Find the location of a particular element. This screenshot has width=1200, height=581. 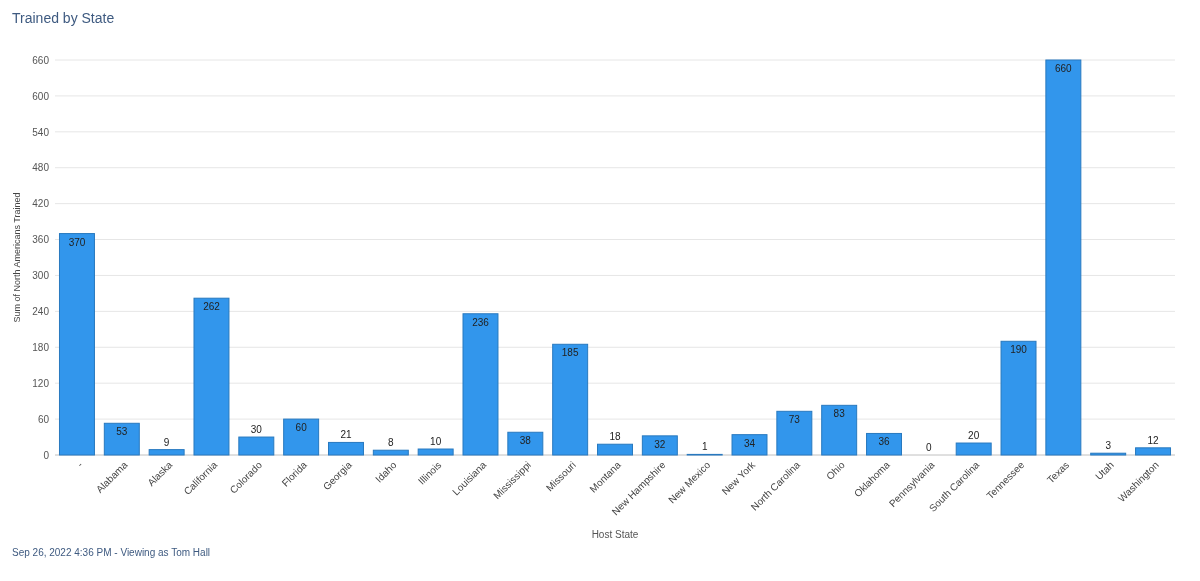

x-axis-title: Host State is located at coordinates (615, 534).